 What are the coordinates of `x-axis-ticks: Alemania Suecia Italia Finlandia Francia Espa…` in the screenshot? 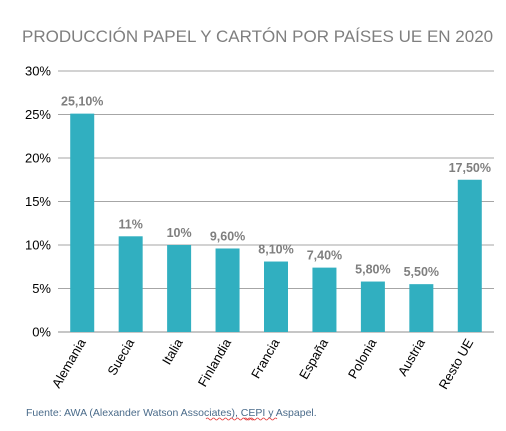 It's located at (263, 363).